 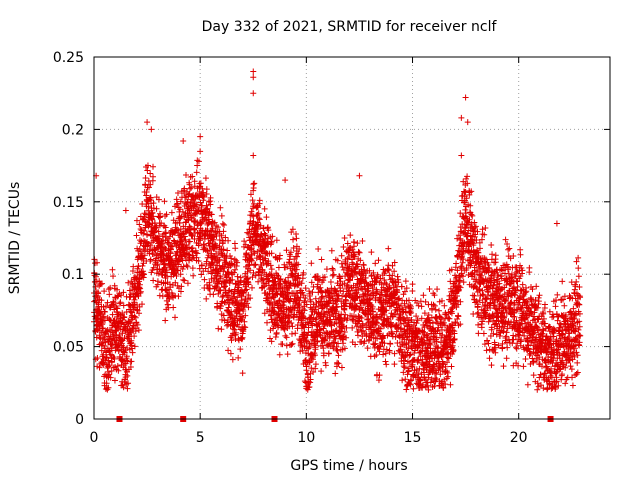 What do you see at coordinates (68, 203) in the screenshot?
I see `y-tick-label: 0.15` at bounding box center [68, 203].